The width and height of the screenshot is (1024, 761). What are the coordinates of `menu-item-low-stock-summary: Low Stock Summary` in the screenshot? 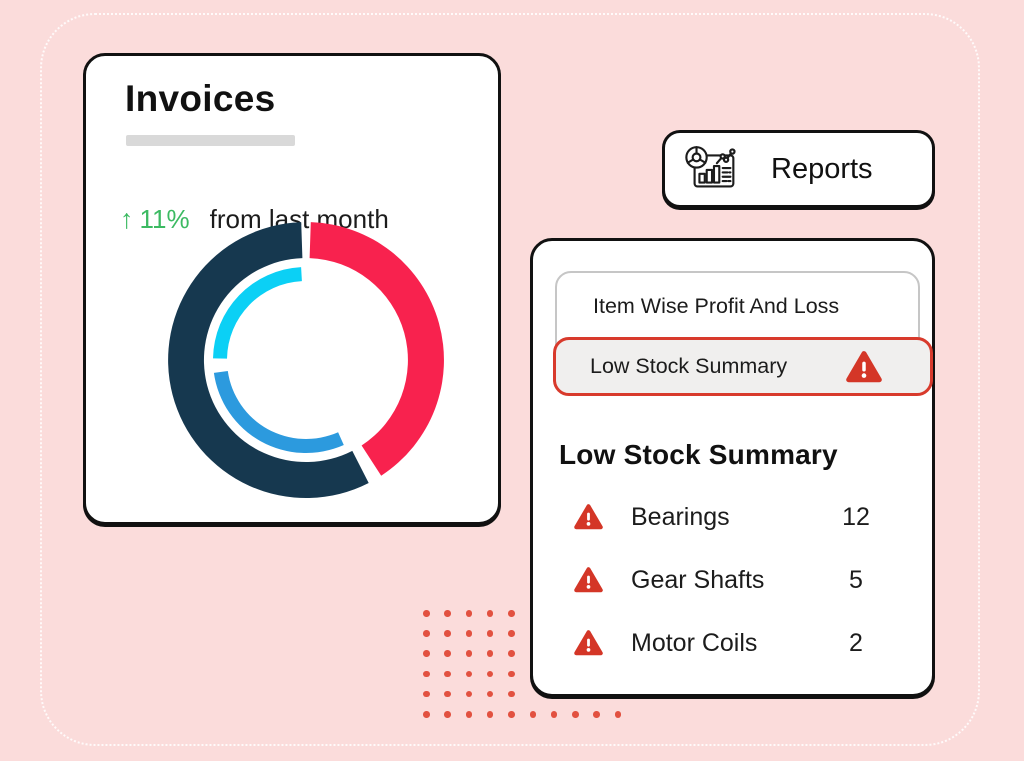 It's located at (743, 366).